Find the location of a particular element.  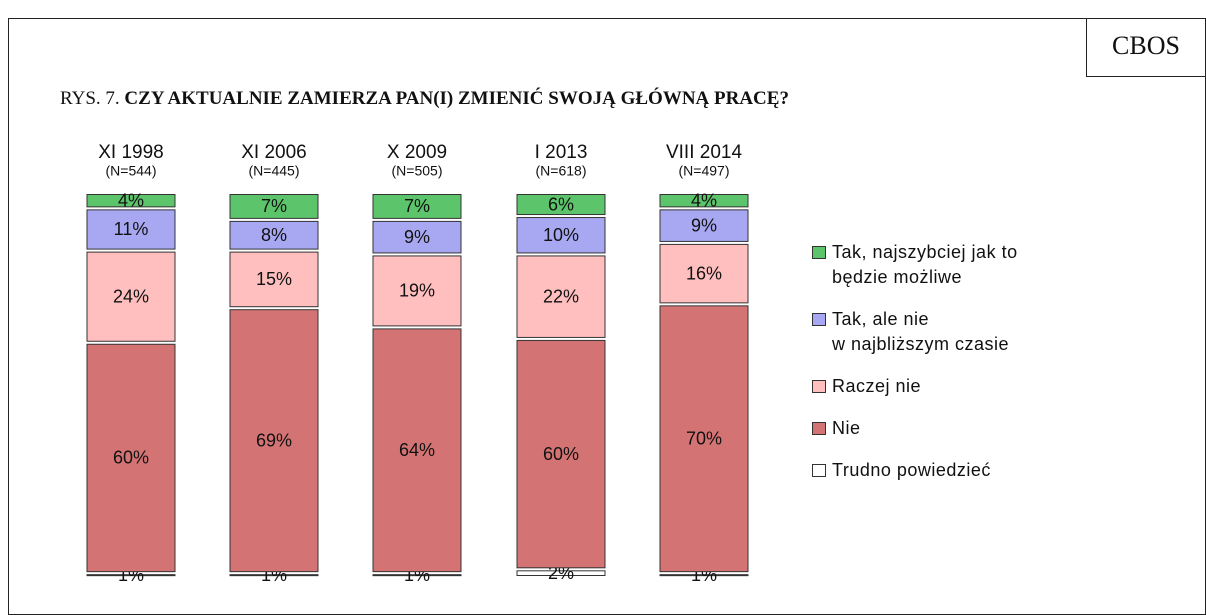

x-tick-label: X 2009 is located at coordinates (417, 152).